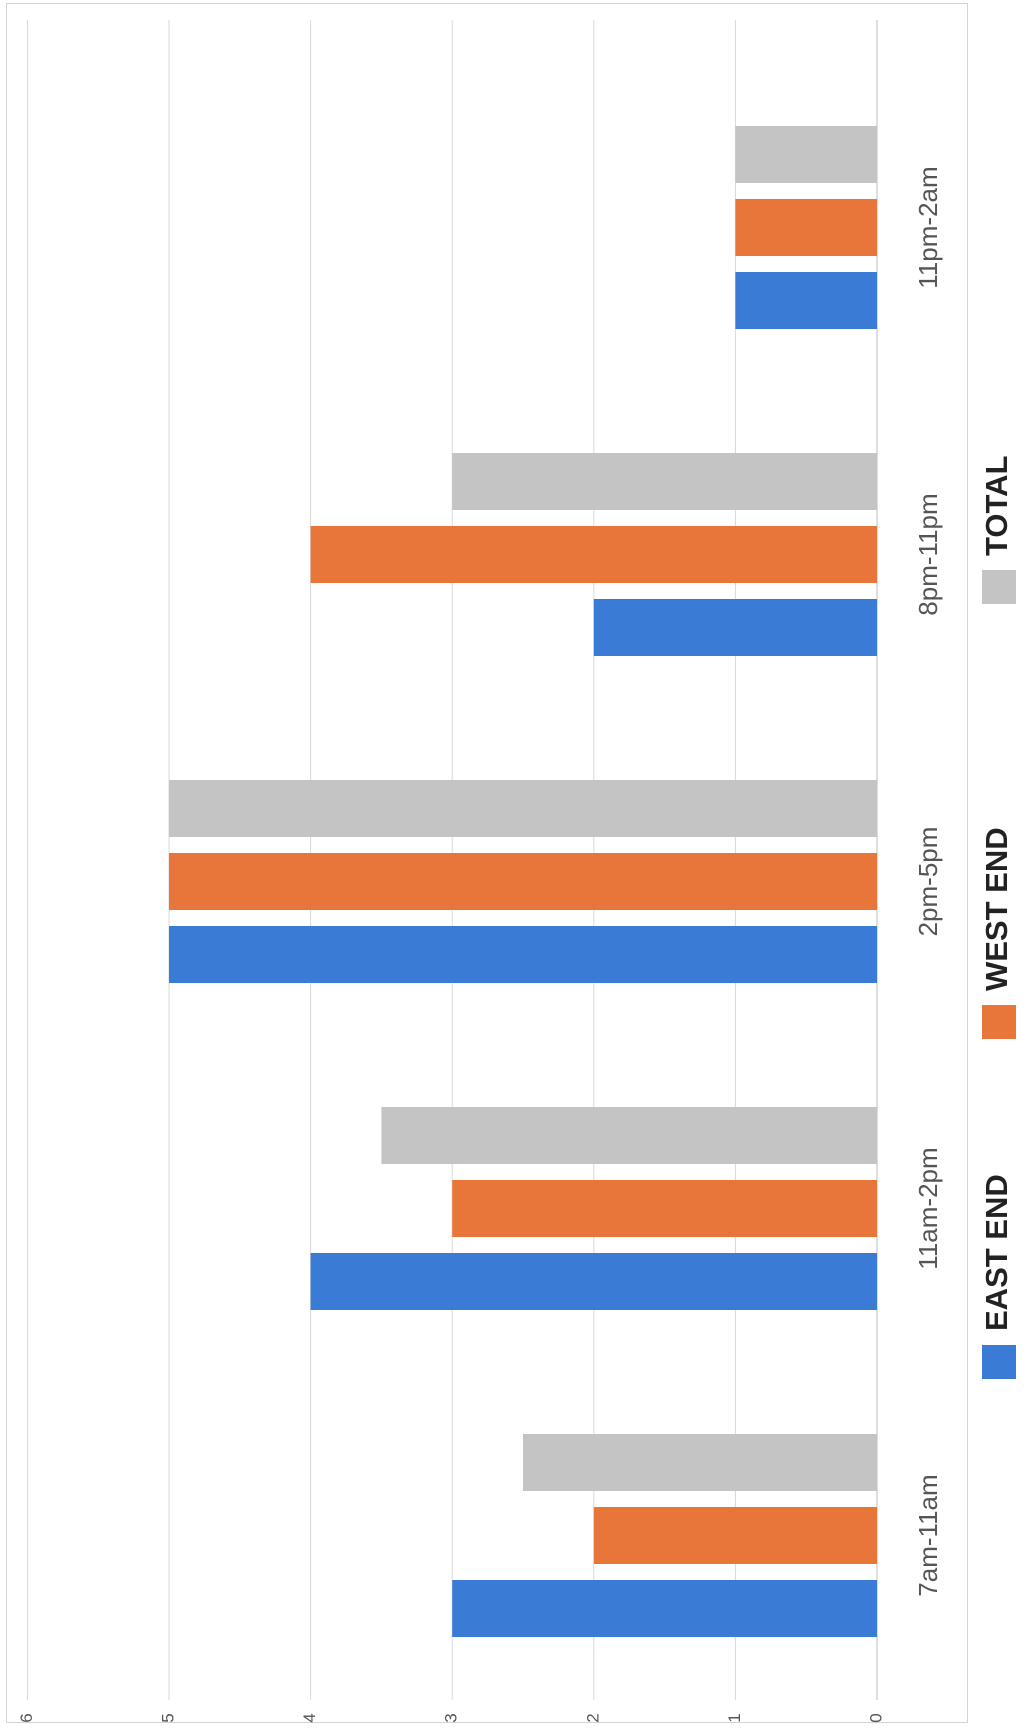 This screenshot has width=1024, height=1732. What do you see at coordinates (26, 1717) in the screenshot?
I see `value-tick-6: 6` at bounding box center [26, 1717].